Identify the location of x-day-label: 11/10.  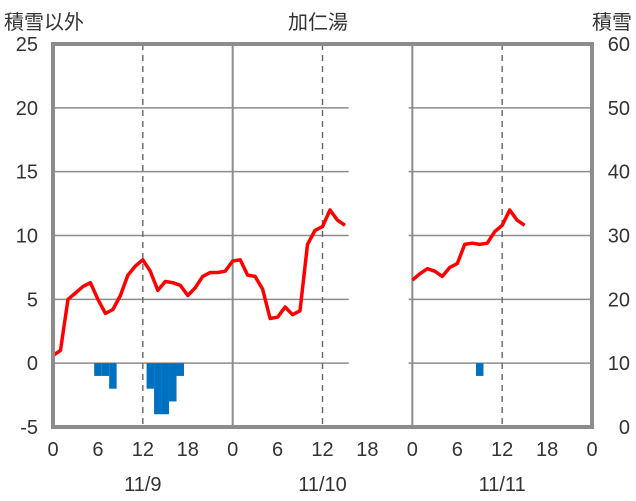
(322, 485).